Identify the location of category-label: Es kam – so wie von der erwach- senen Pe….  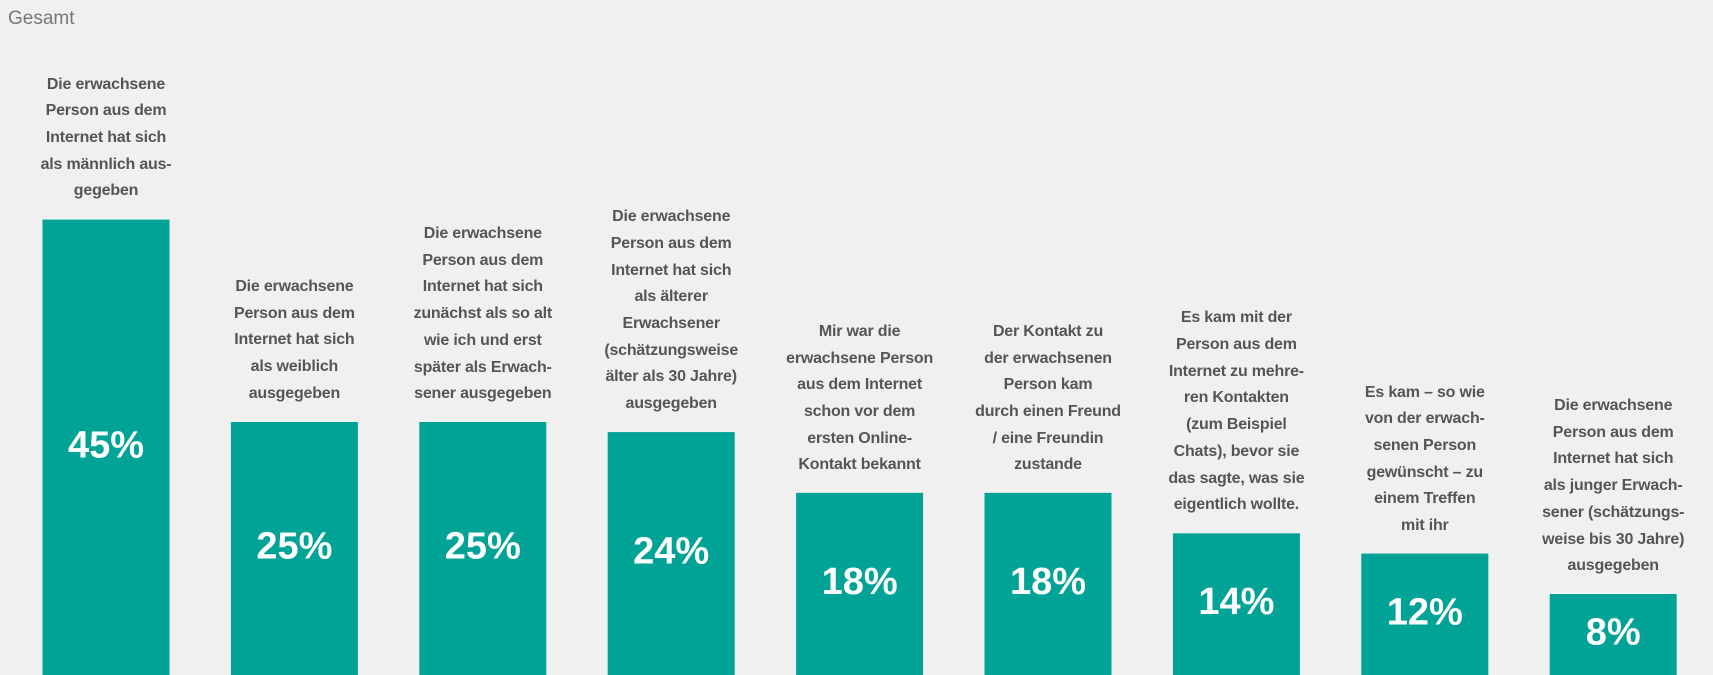
(1424, 459).